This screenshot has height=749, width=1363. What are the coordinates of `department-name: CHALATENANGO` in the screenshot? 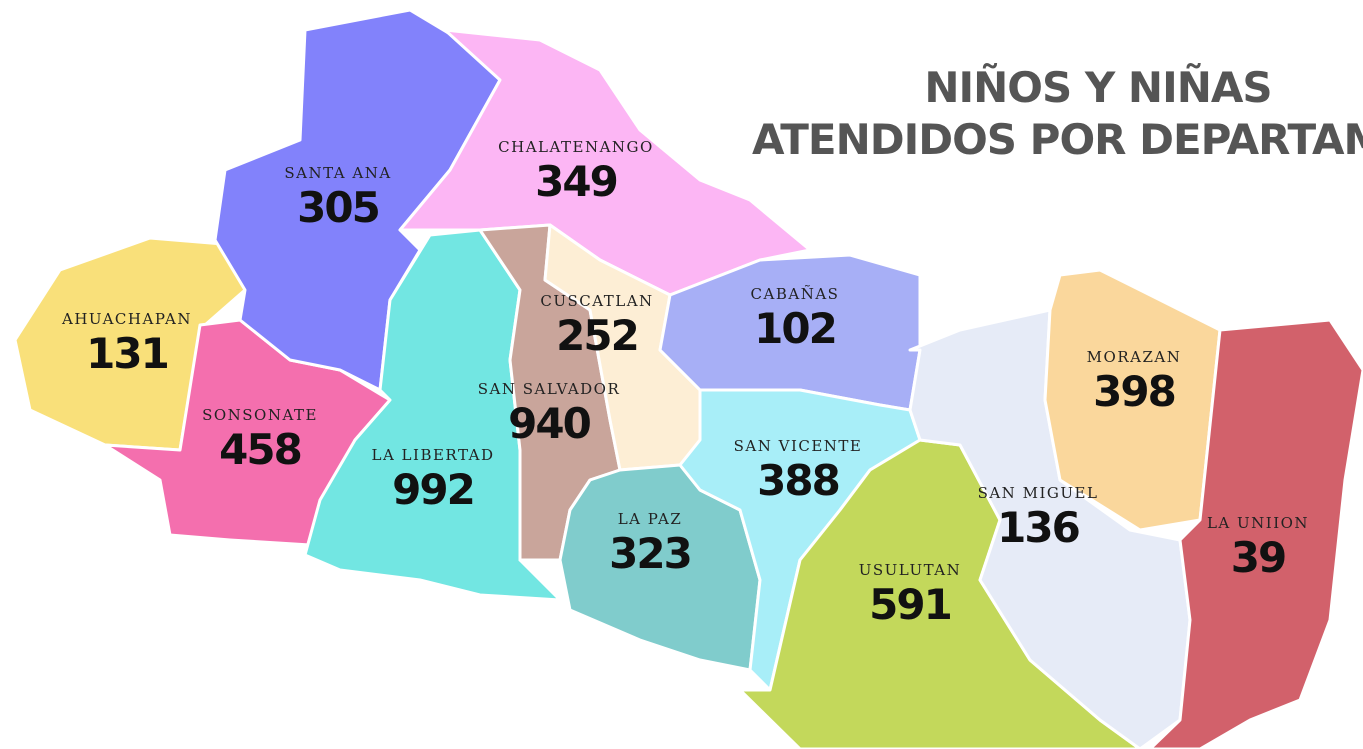 It's located at (576, 147).